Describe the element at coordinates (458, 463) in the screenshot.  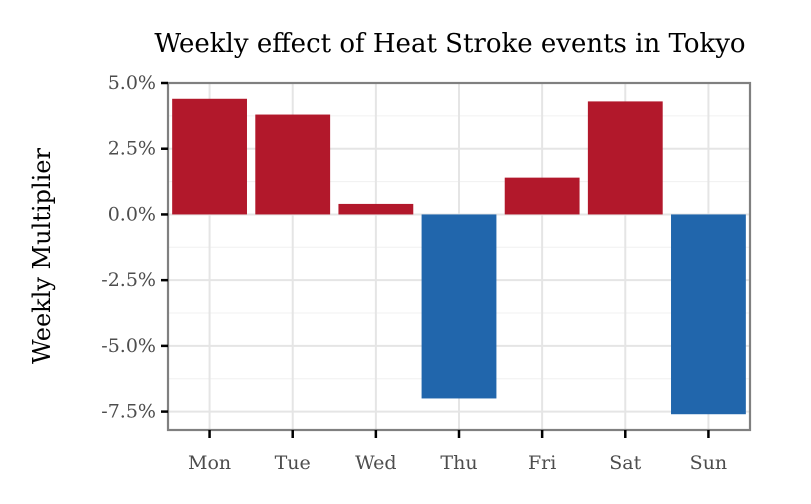
I see `x-tick-label: Thu` at that location.